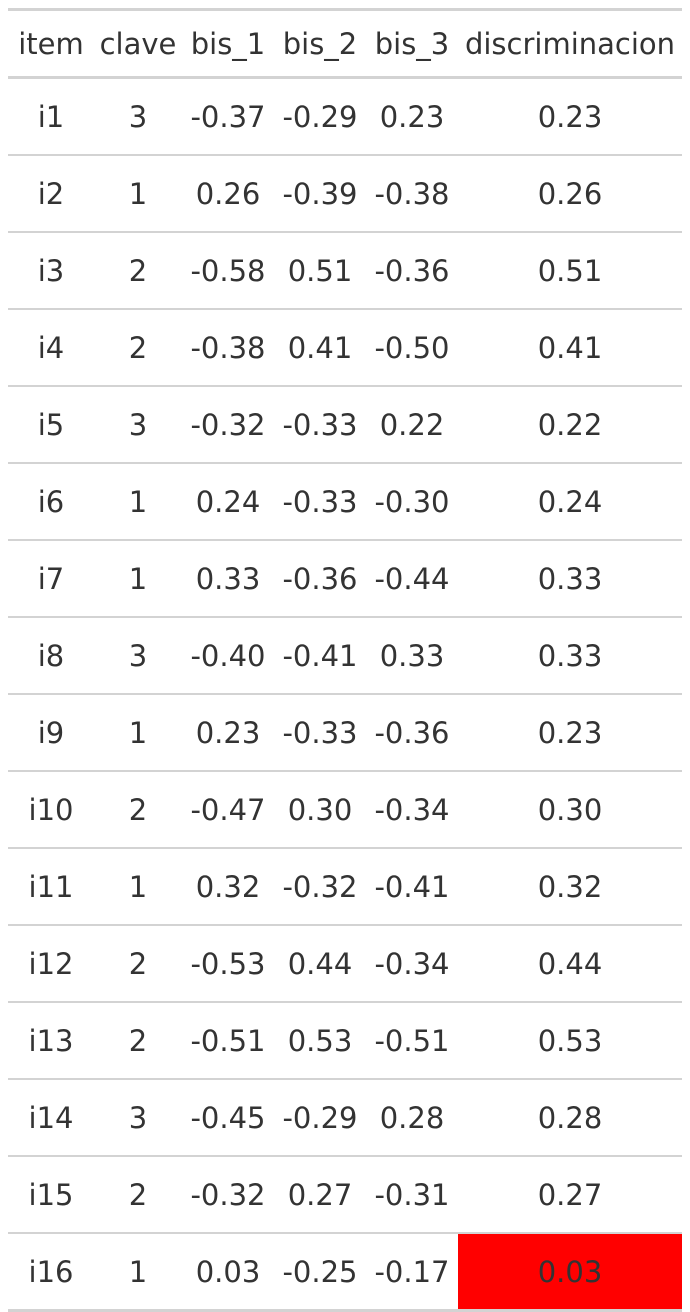  Describe the element at coordinates (570, 44) in the screenshot. I see `column-header-discriminacion: discriminacion` at that location.